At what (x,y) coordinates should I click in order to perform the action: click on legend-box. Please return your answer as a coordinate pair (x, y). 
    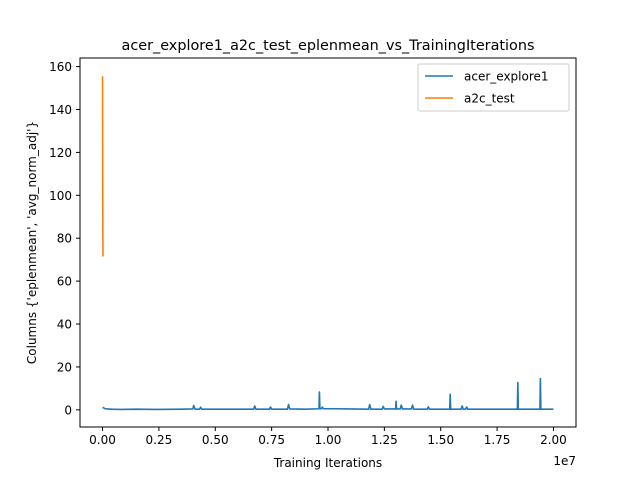
    Looking at the image, I should click on (493, 87).